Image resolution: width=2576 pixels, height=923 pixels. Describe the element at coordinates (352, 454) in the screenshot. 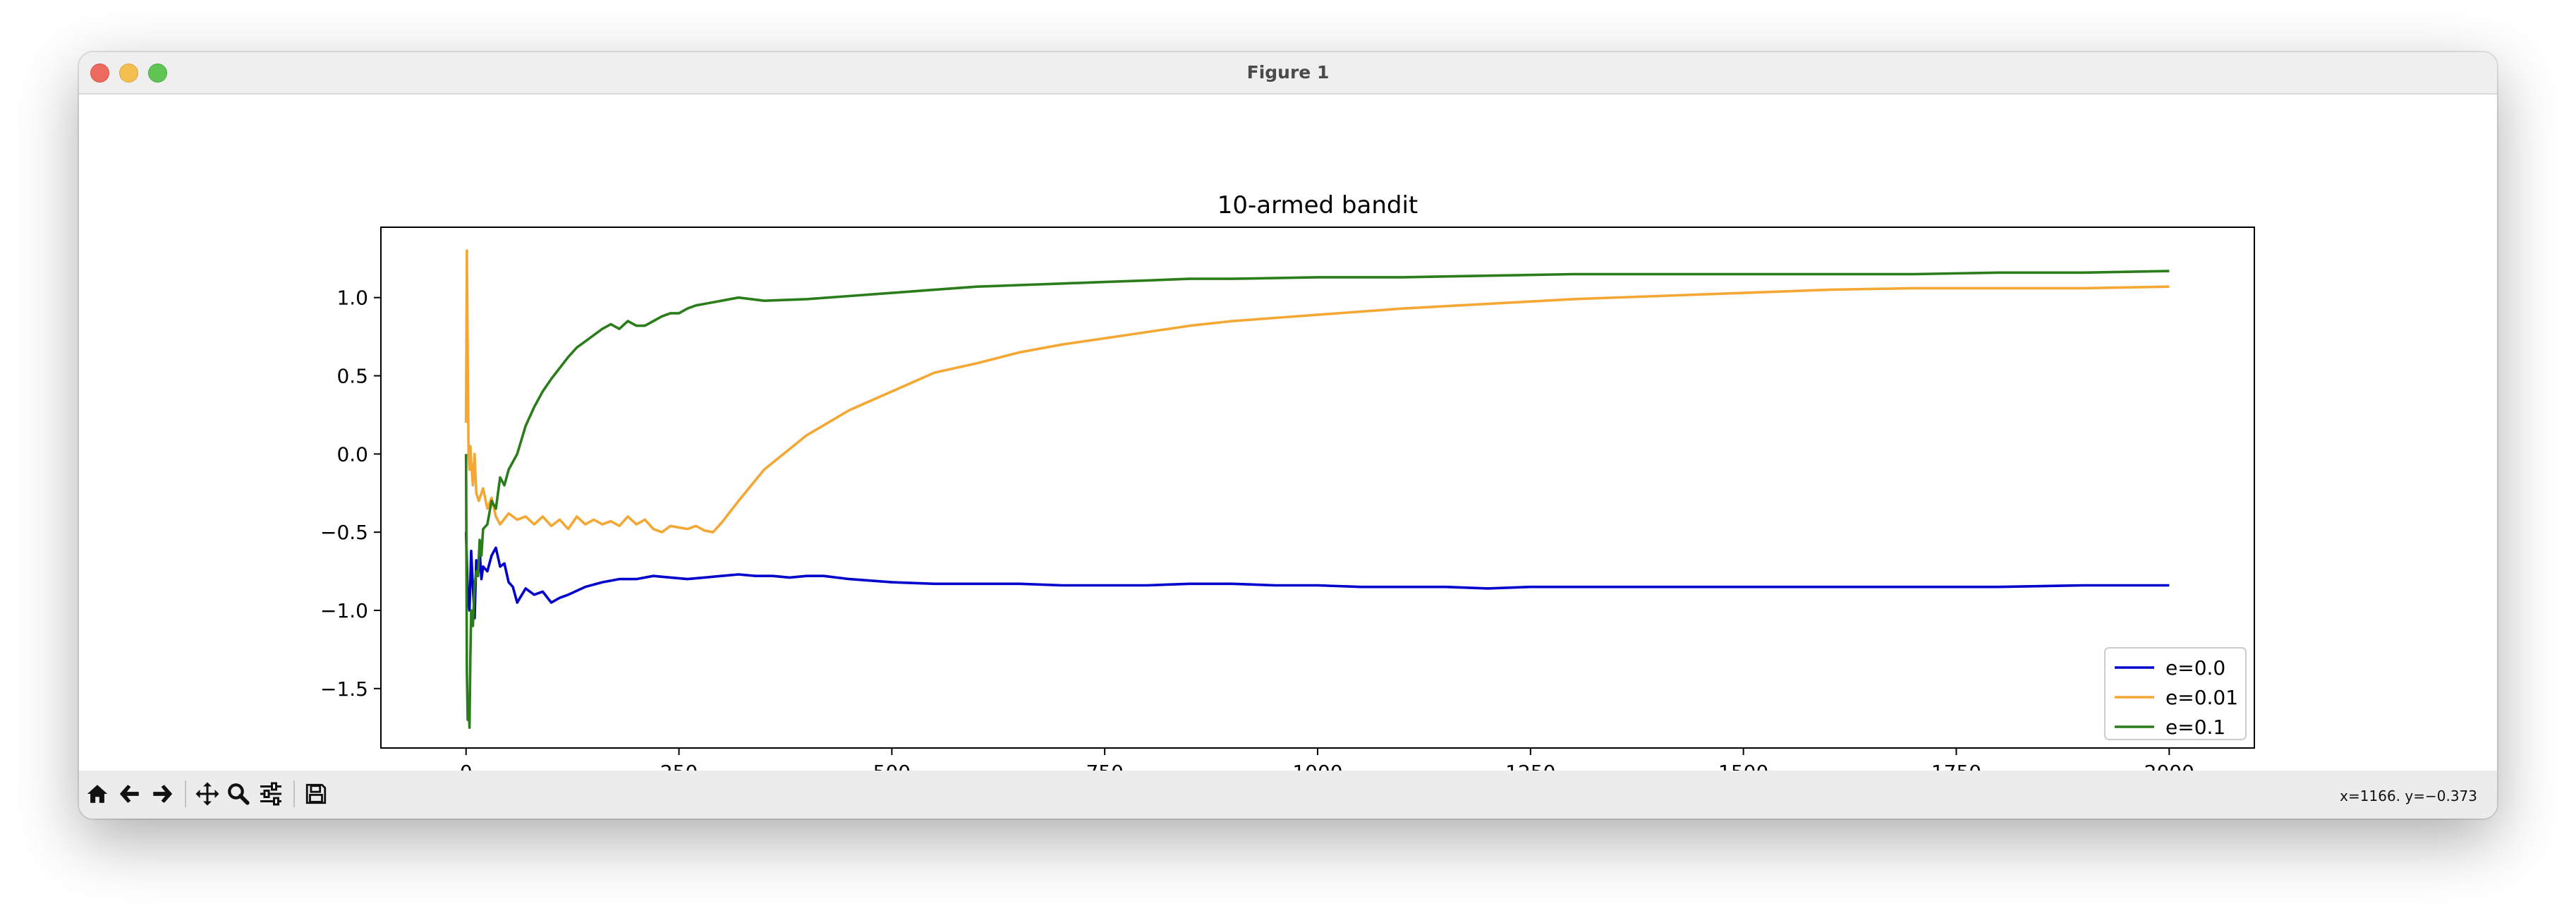

I see `y-tick-label: 0.0` at that location.